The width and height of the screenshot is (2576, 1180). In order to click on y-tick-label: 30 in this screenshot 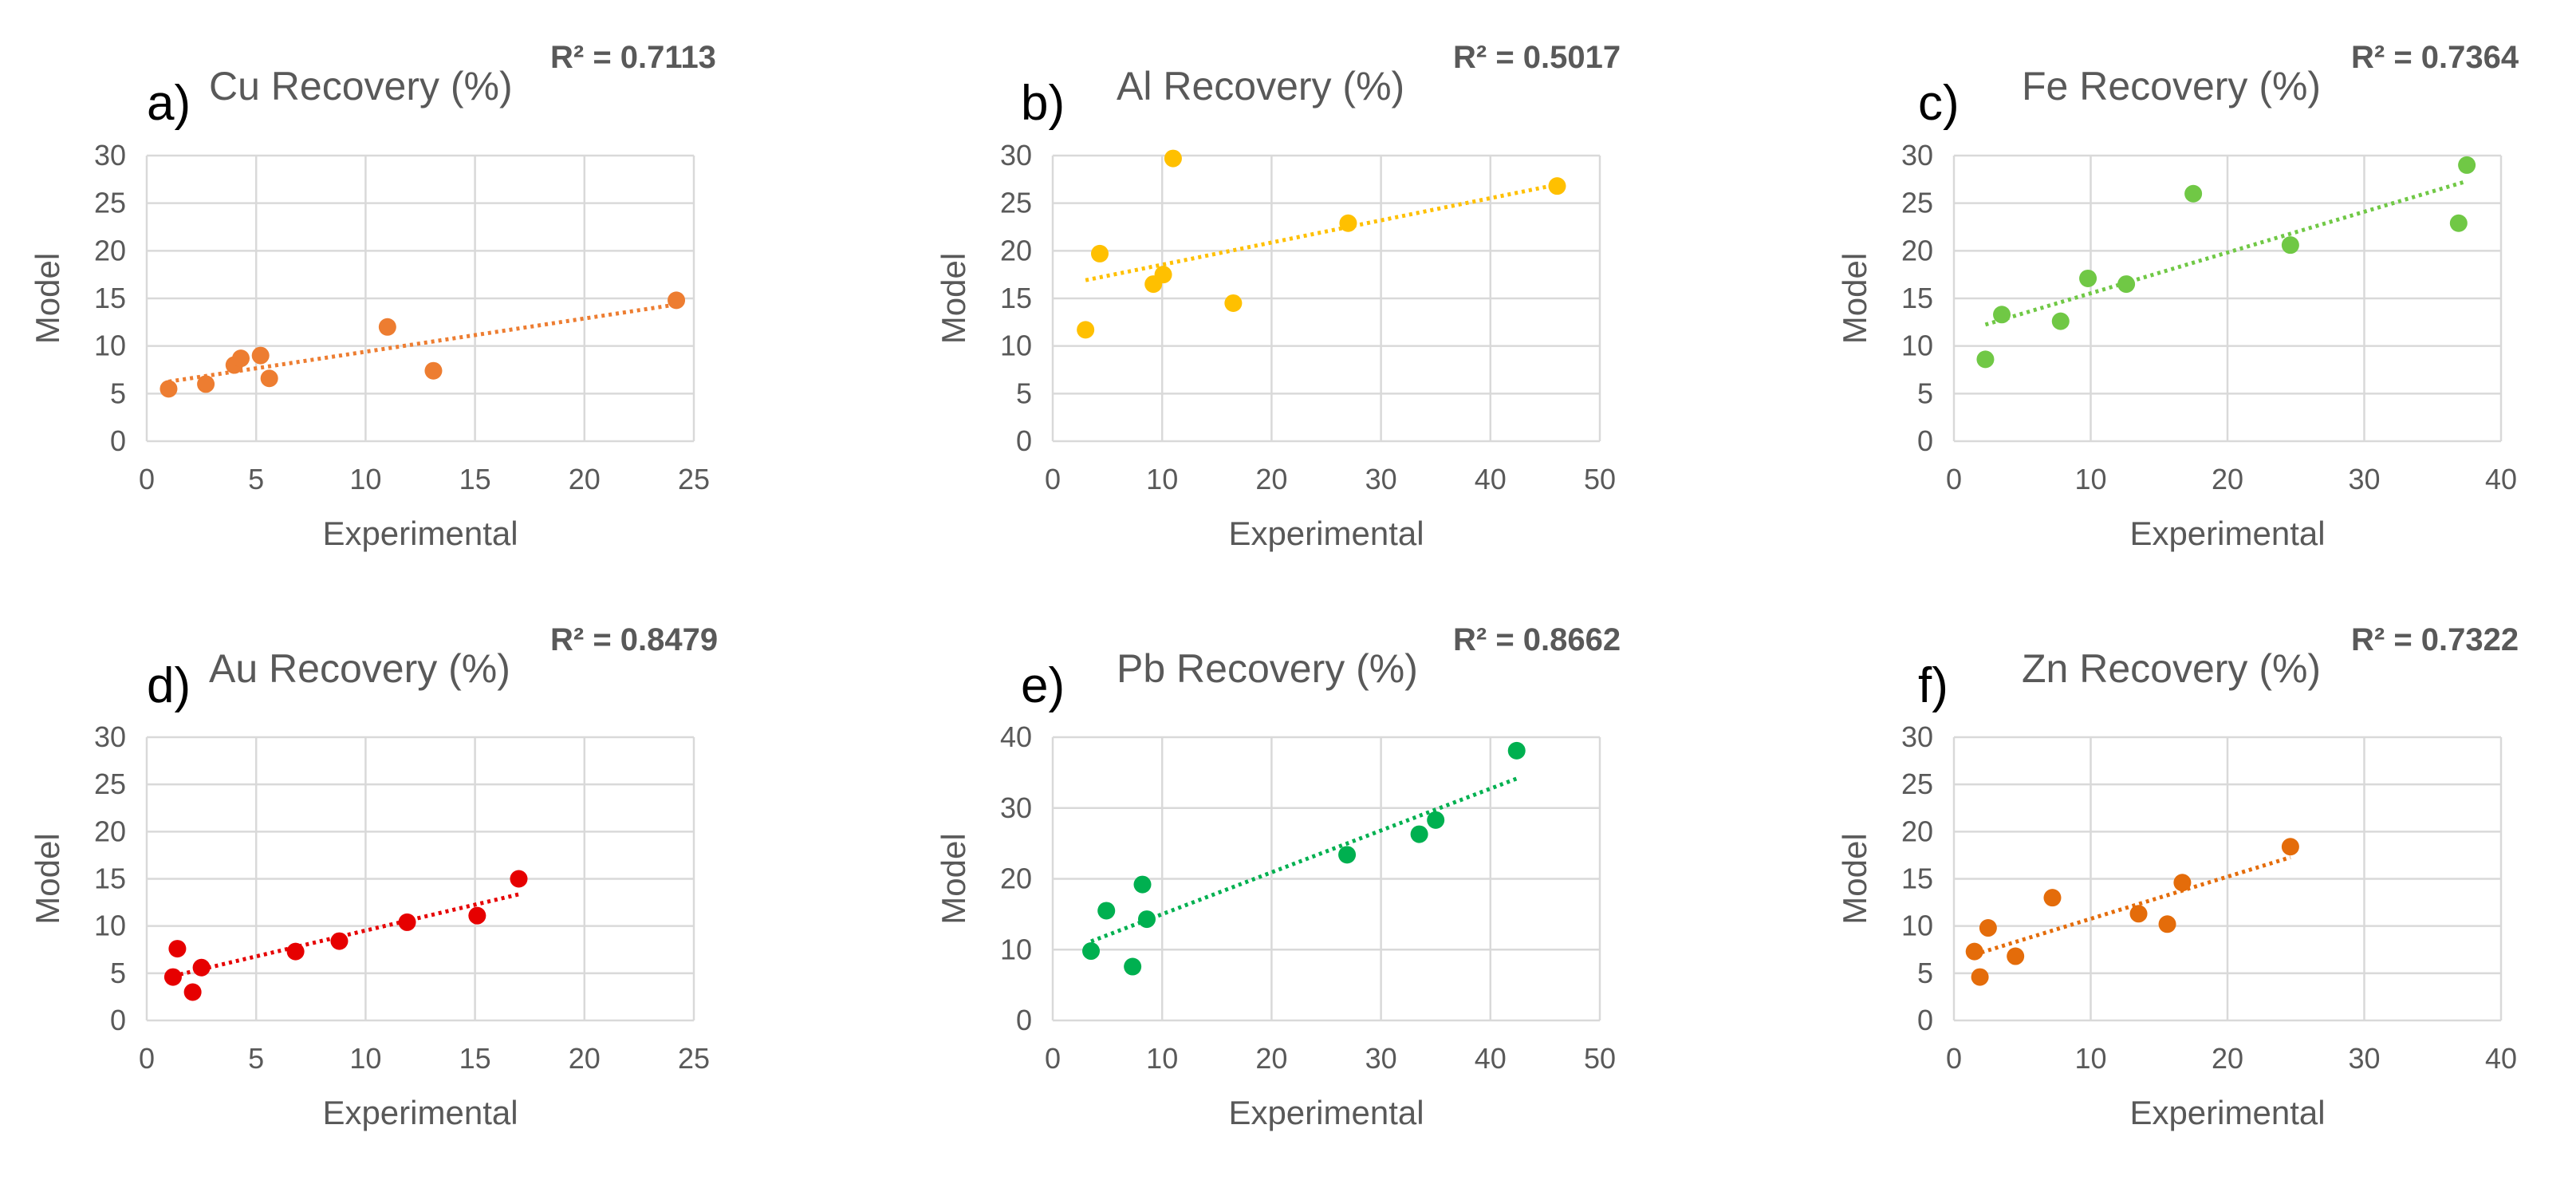, I will do `click(110, 155)`.